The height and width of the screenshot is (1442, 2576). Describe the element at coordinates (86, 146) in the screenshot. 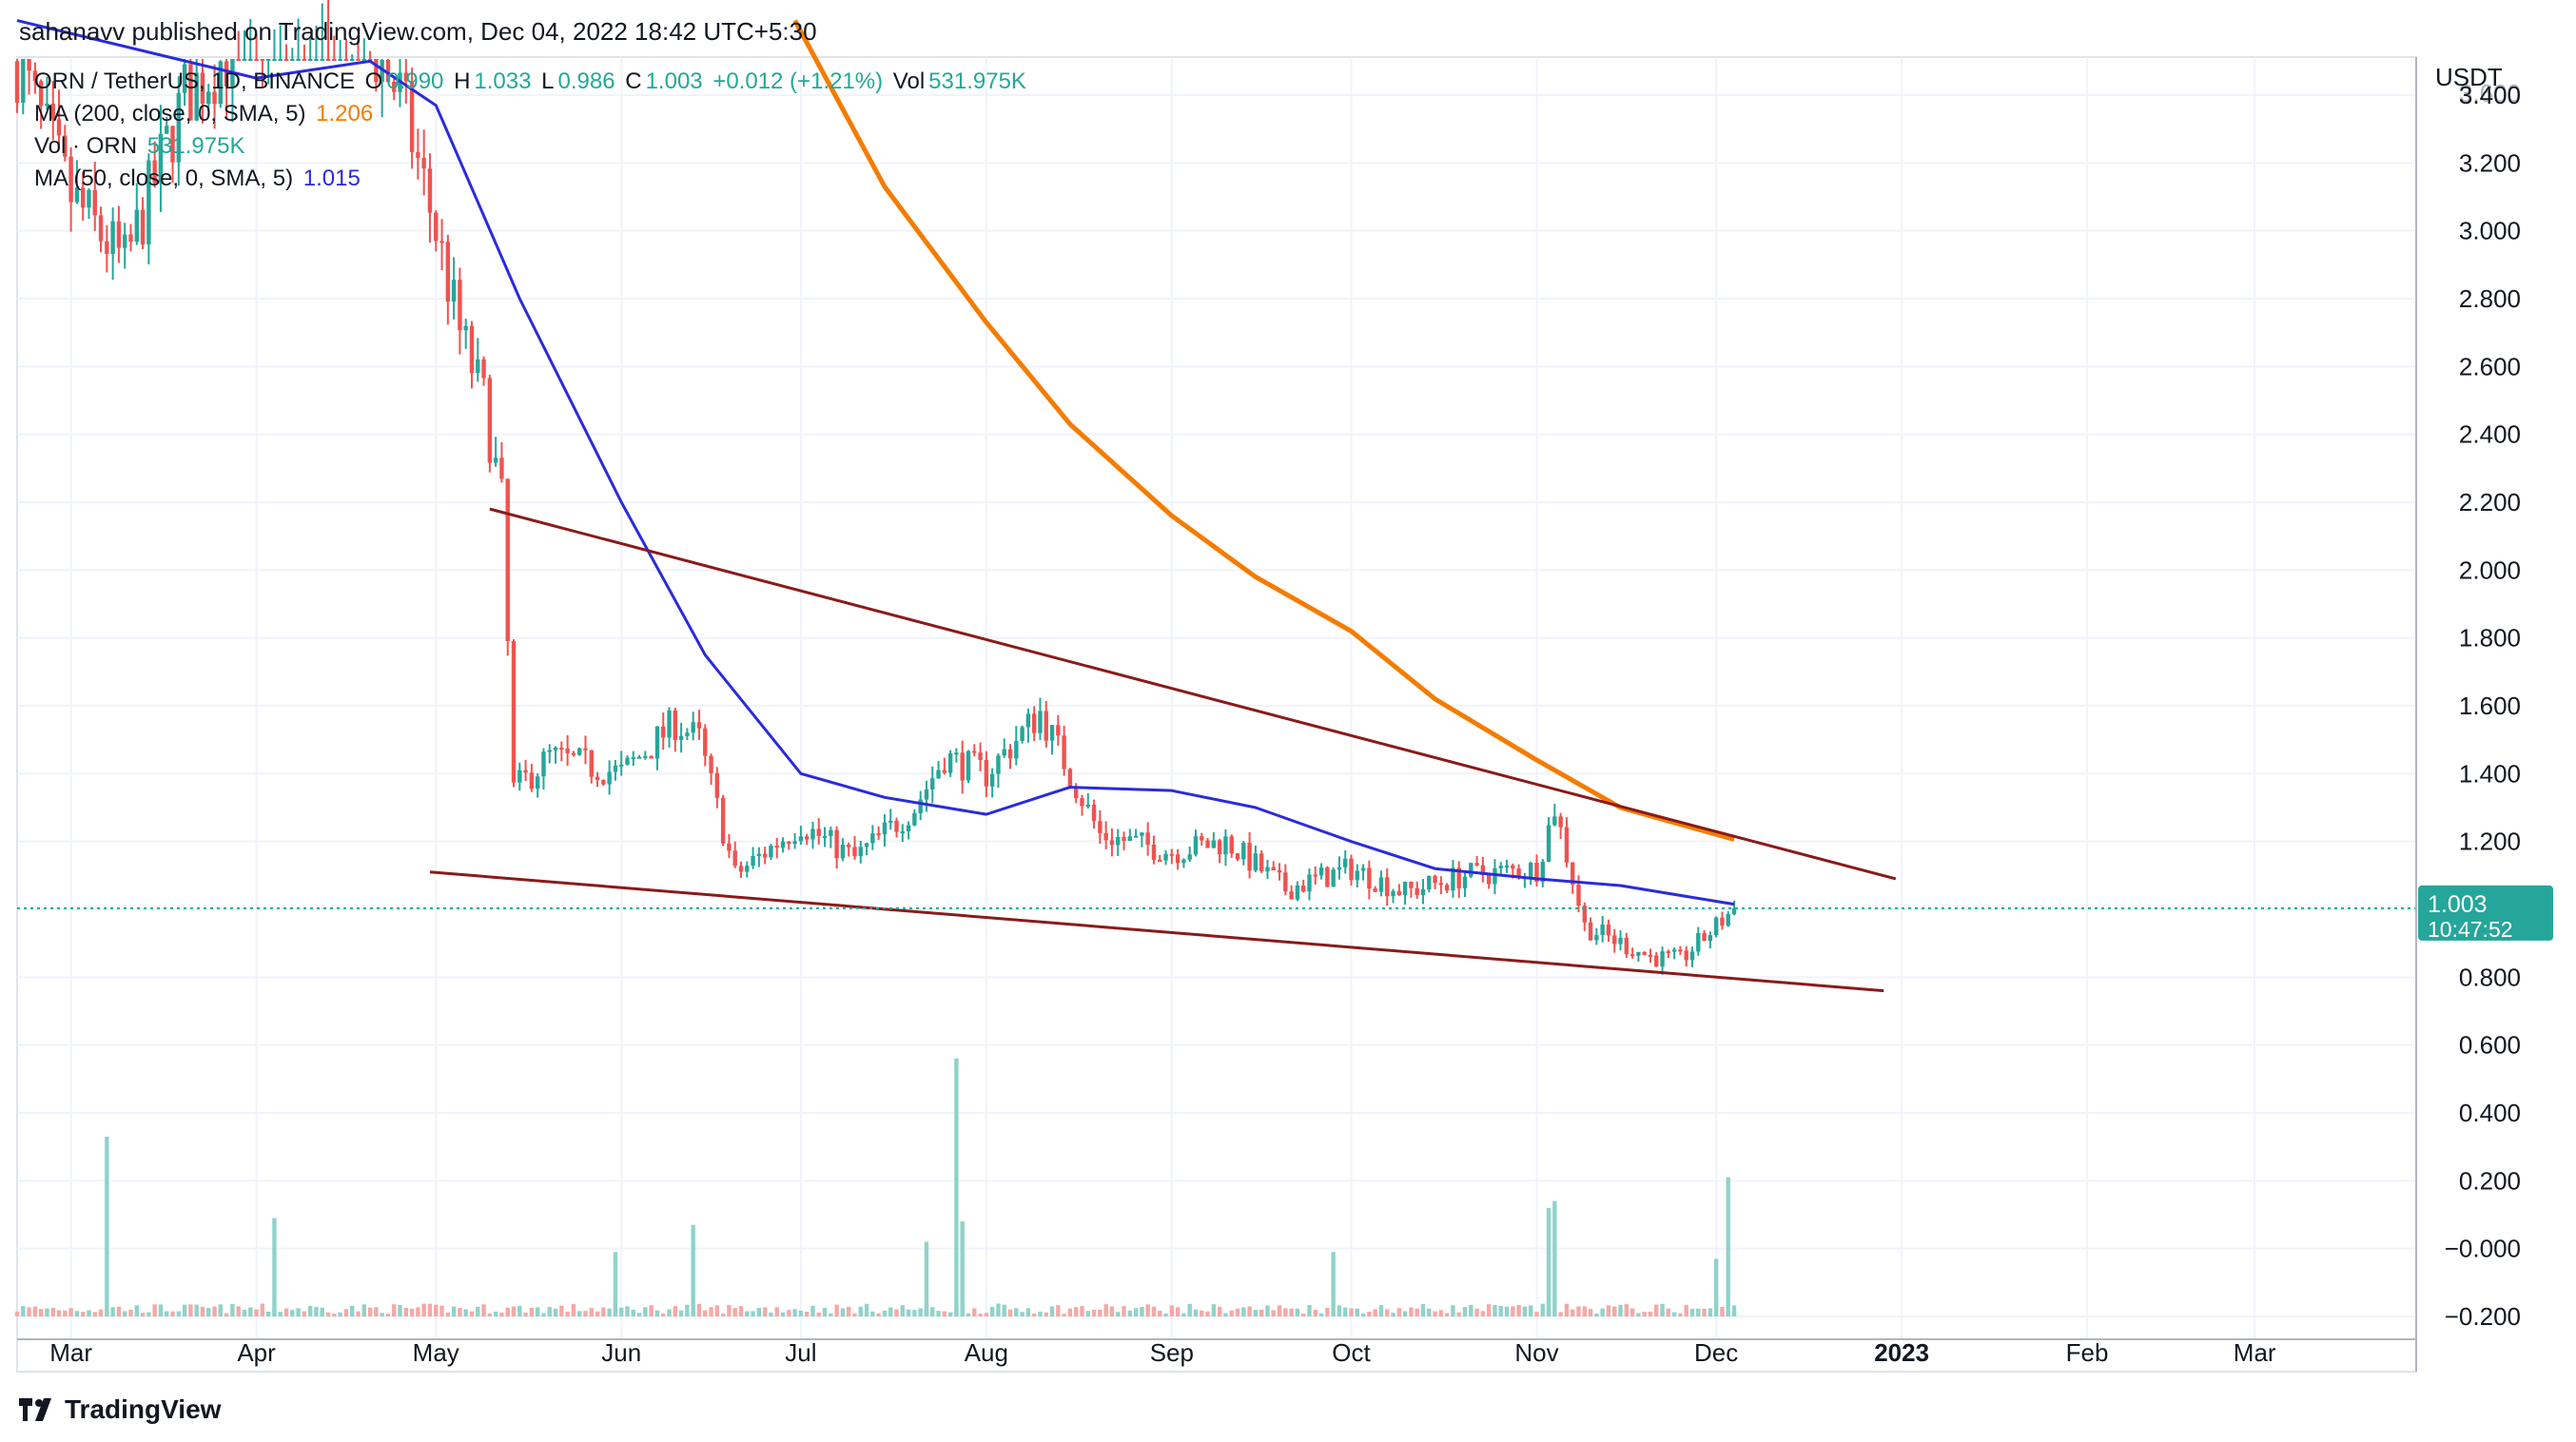

I see `vol-orn-label: Vol · ORN` at that location.